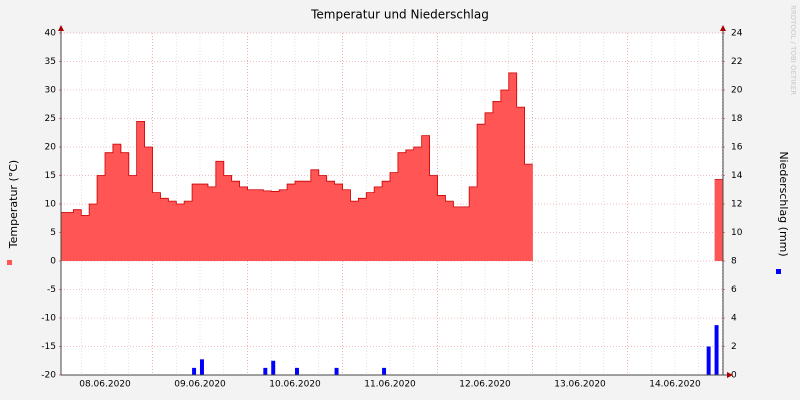  What do you see at coordinates (50, 62) in the screenshot?
I see `y-tick-label: 35` at bounding box center [50, 62].